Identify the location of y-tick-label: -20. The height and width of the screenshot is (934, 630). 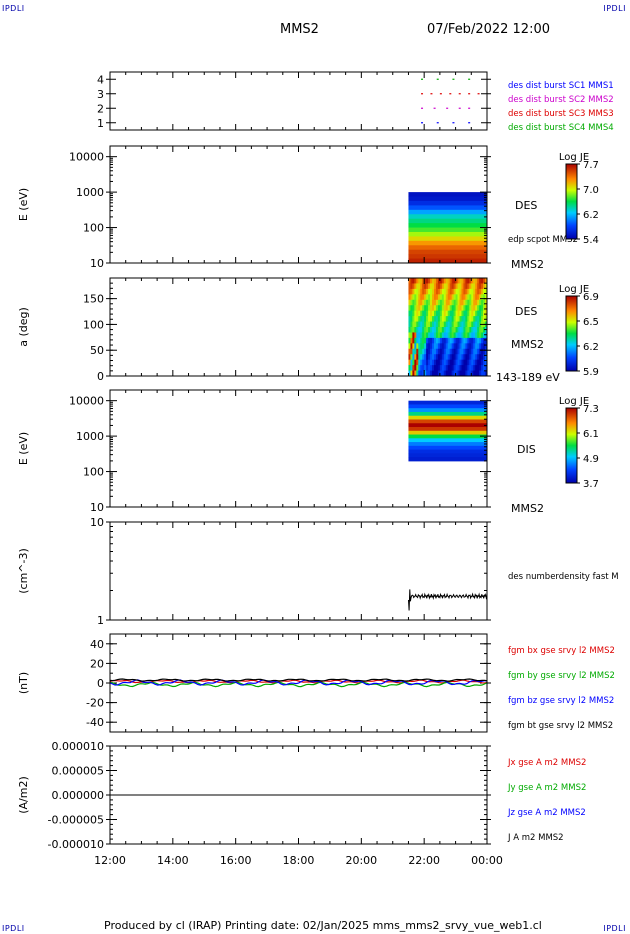
(95, 703).